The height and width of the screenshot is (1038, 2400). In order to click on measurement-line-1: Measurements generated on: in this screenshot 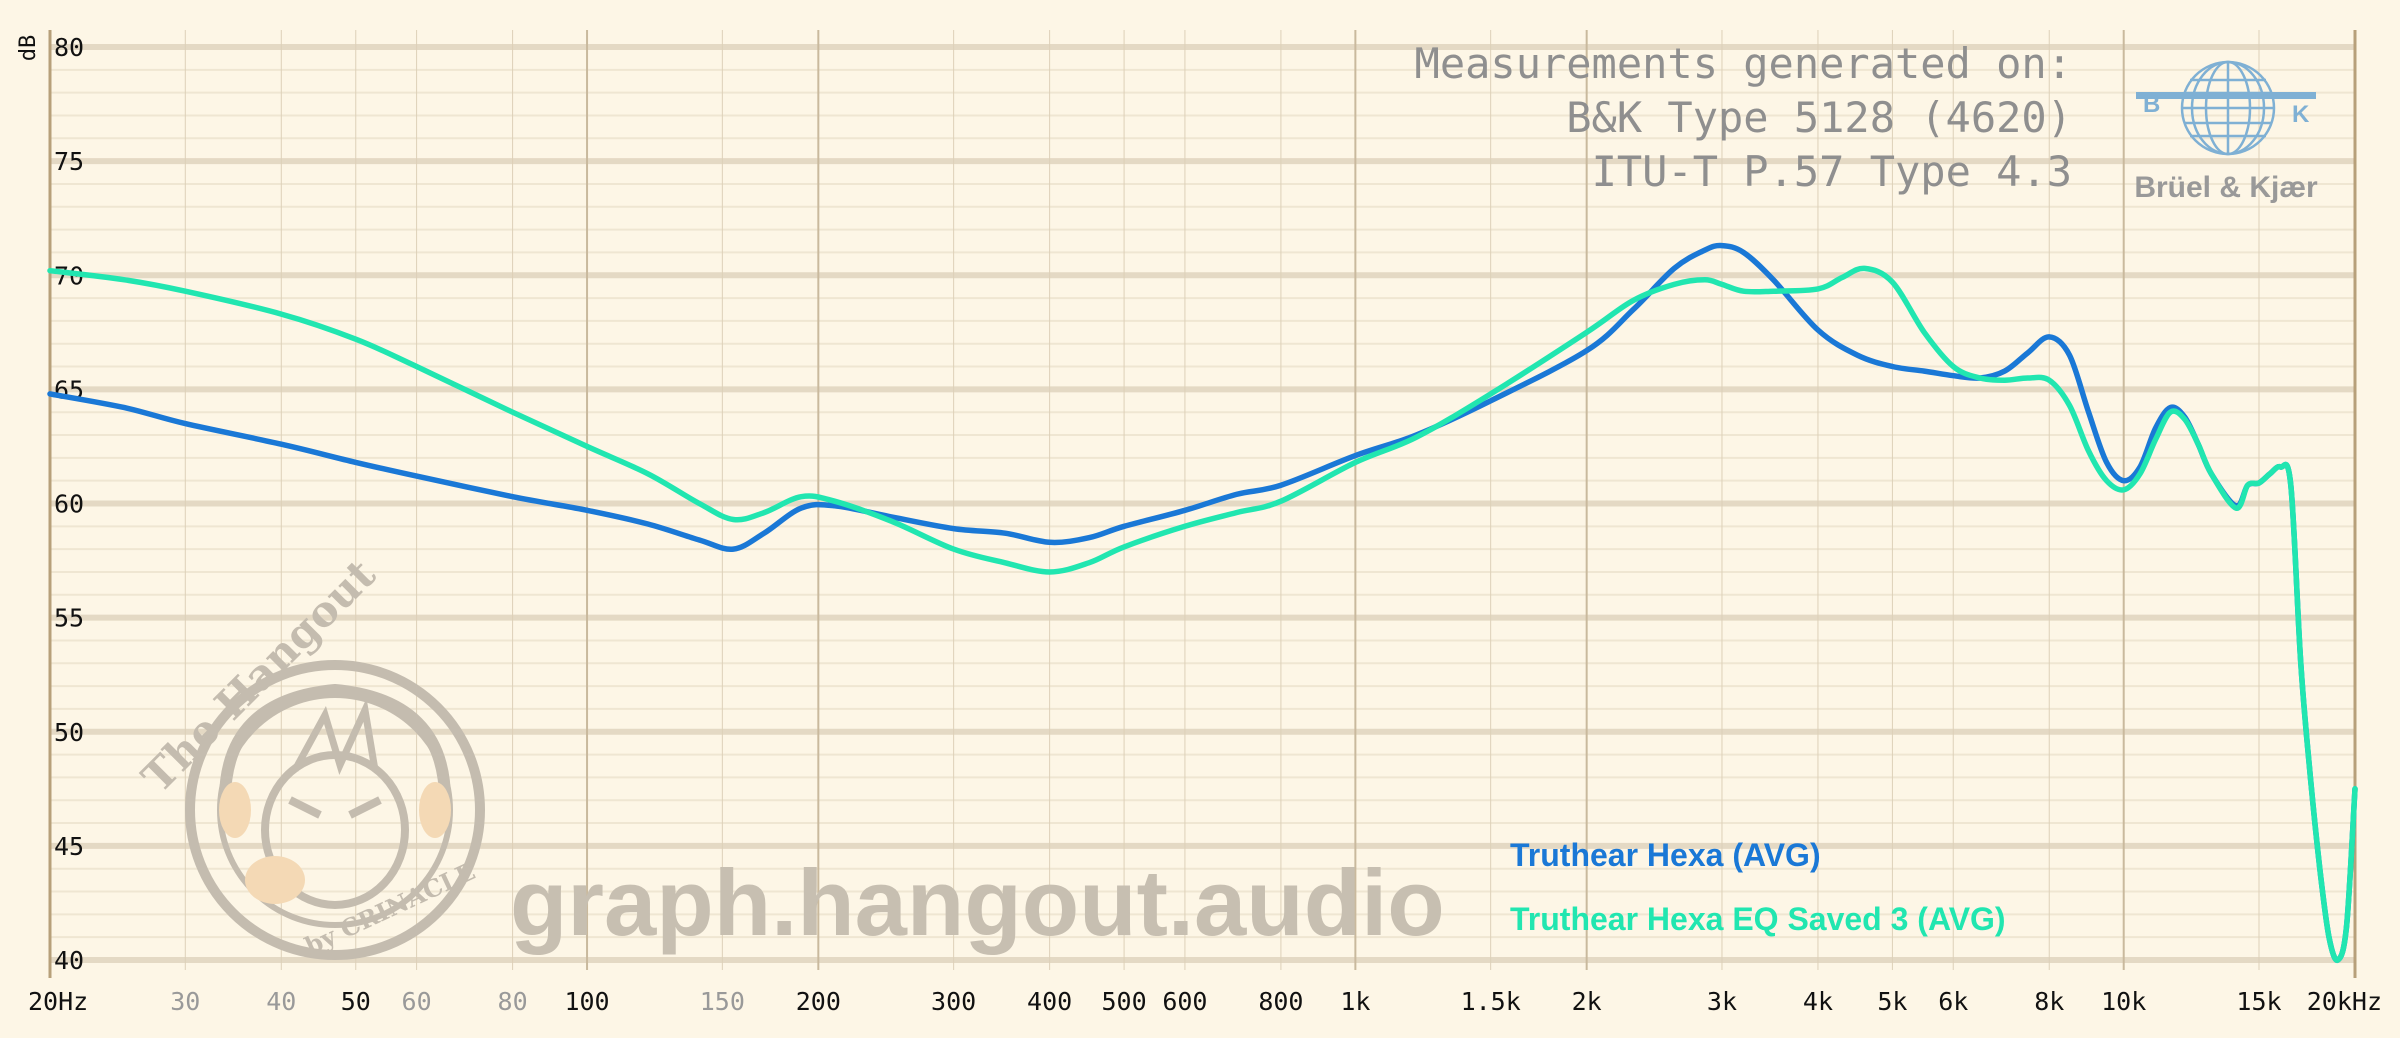, I will do `click(1743, 63)`.